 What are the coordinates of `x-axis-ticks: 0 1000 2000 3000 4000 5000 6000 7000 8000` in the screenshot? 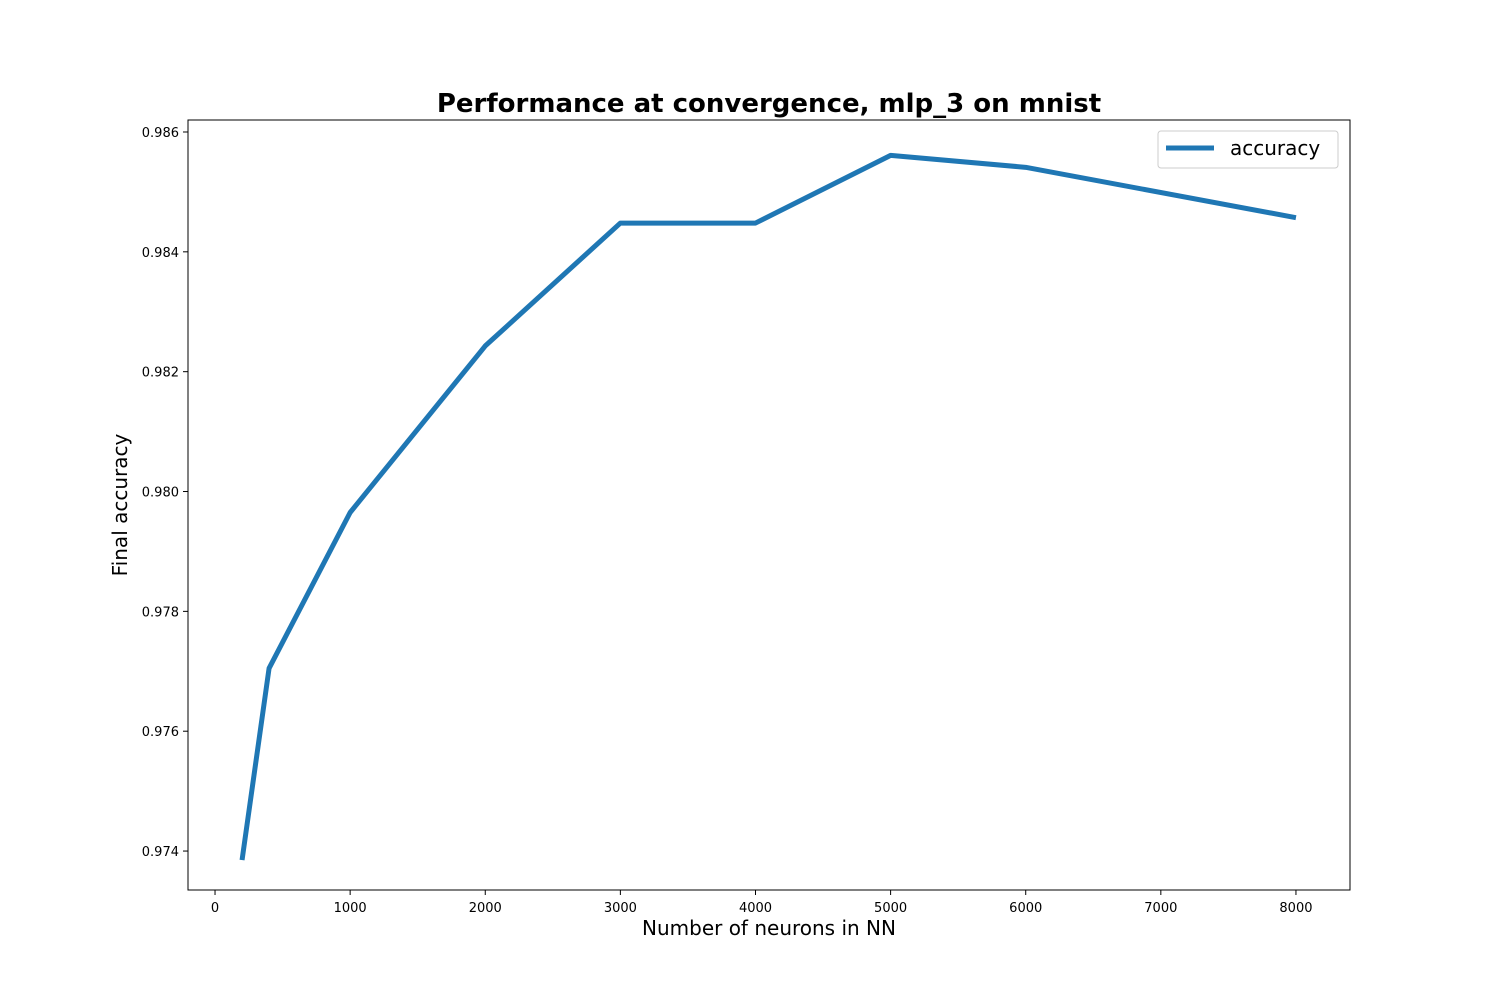 It's located at (762, 903).